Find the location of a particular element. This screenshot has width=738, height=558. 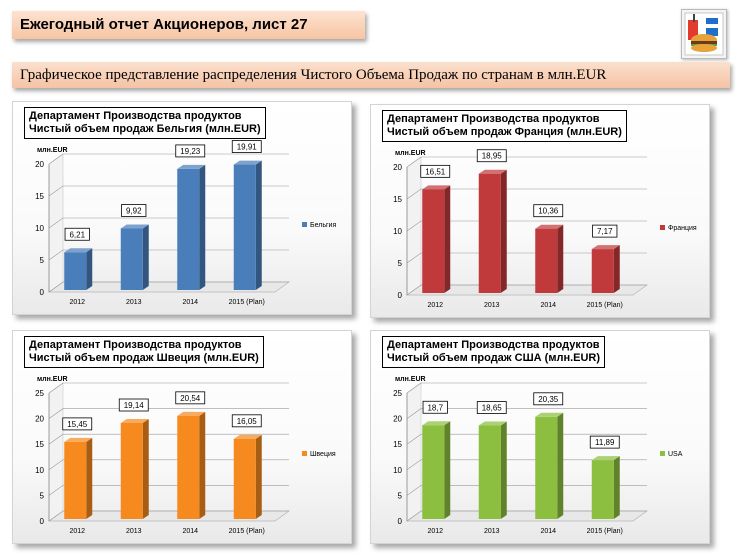

data-label: 9,92 is located at coordinates (134, 211).